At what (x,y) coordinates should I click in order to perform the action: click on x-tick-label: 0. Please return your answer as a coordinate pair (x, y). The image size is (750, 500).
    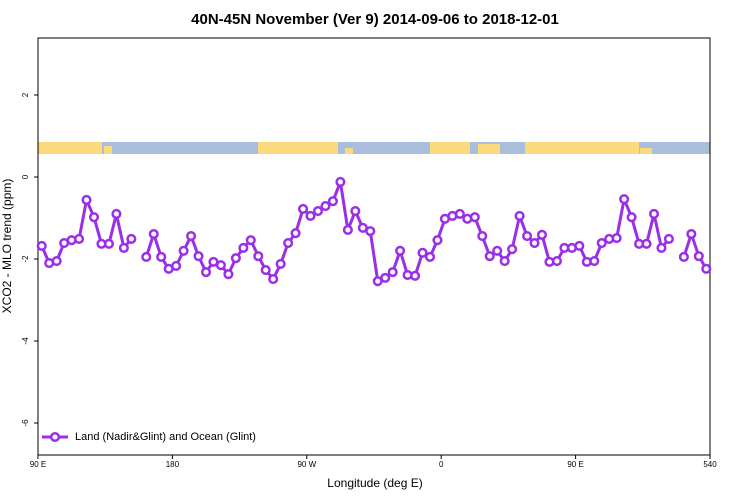
    Looking at the image, I should click on (441, 464).